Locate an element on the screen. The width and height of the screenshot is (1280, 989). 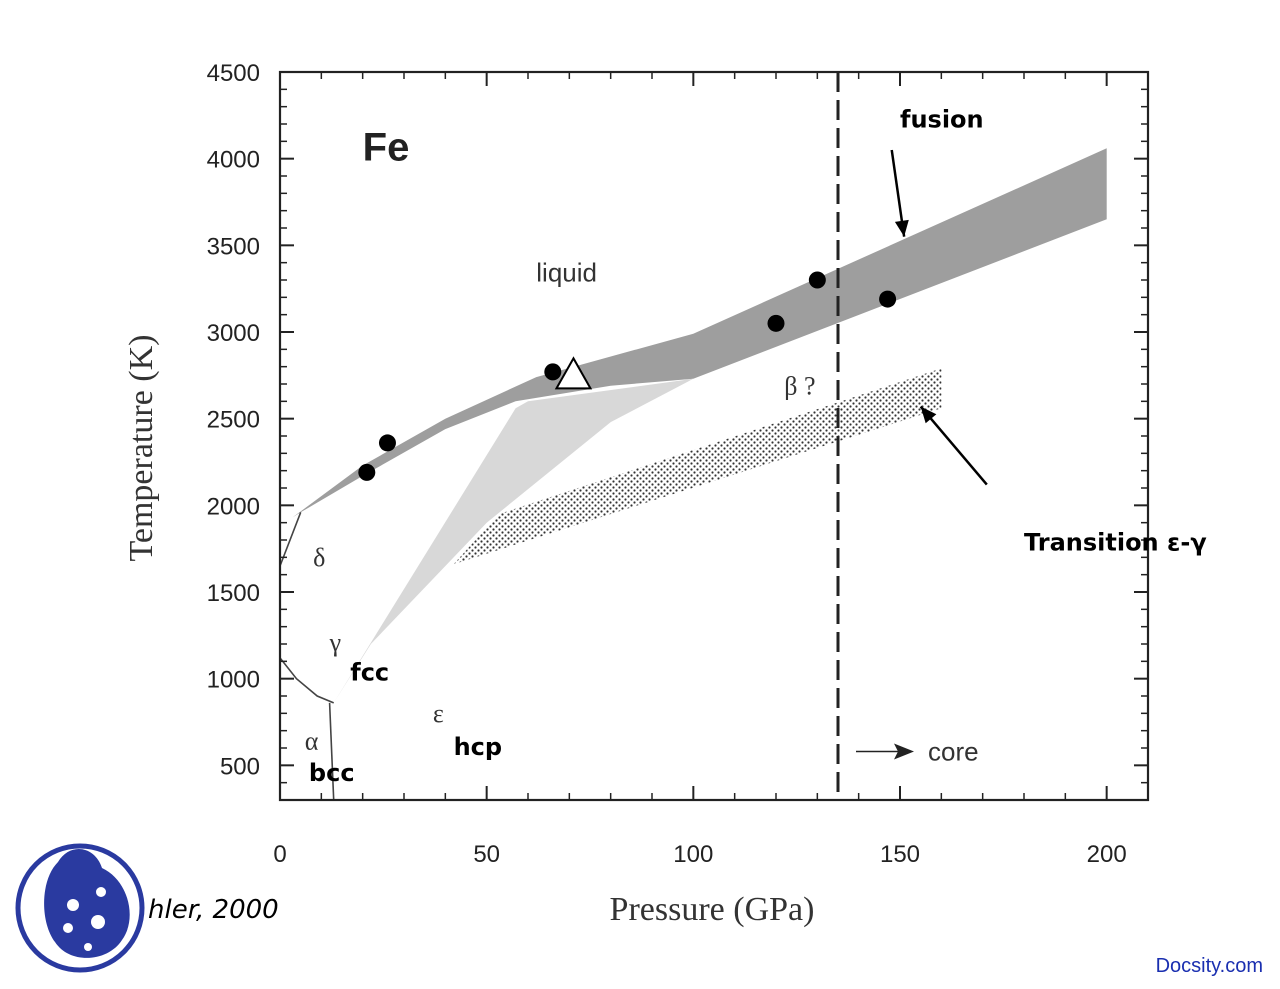
annotation-label: α is located at coordinates (312, 741).